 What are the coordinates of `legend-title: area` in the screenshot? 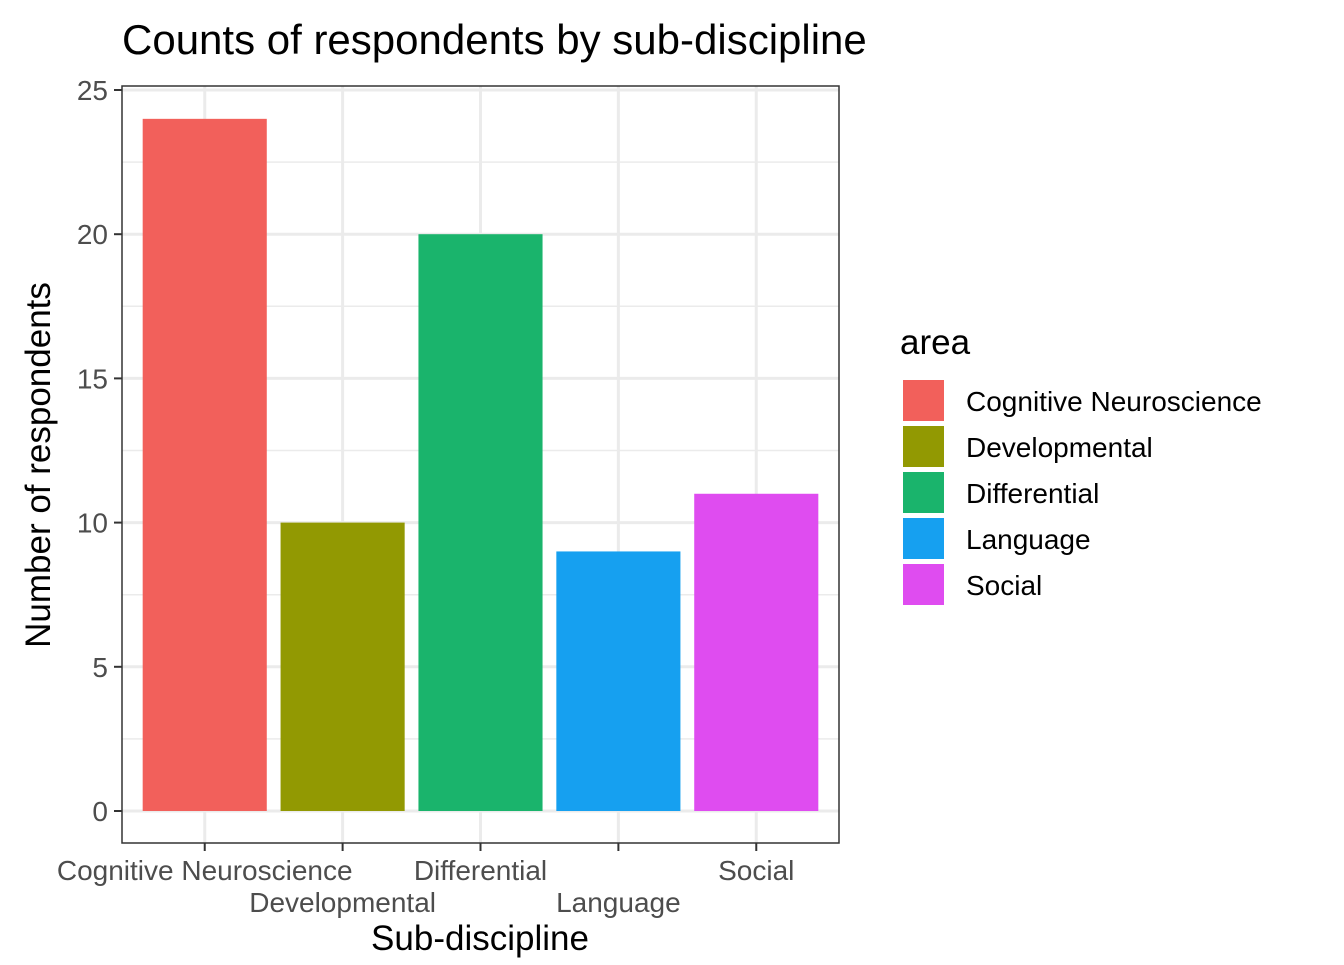 It's located at (935, 342).